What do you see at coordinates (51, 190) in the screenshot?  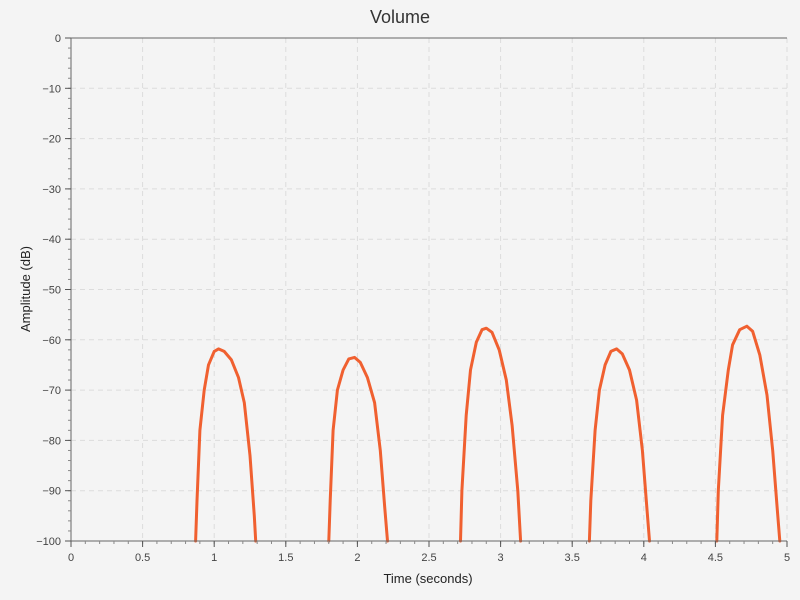 I see `y-tick-label: −30` at bounding box center [51, 190].